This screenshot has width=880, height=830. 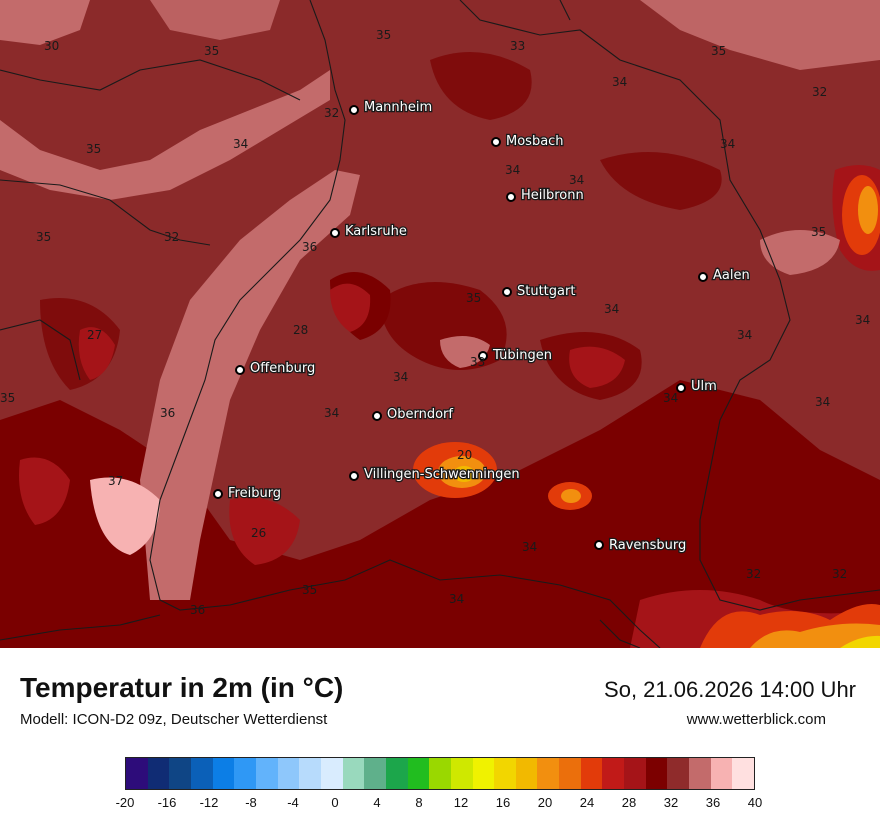 What do you see at coordinates (552, 195) in the screenshot?
I see `city-label: Heilbronn` at bounding box center [552, 195].